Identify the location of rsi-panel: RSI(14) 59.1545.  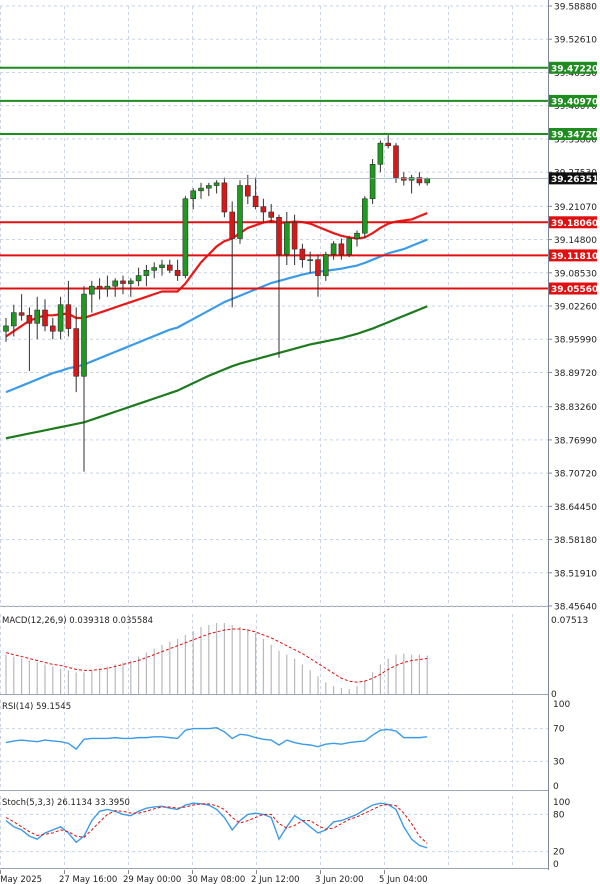
(274, 732).